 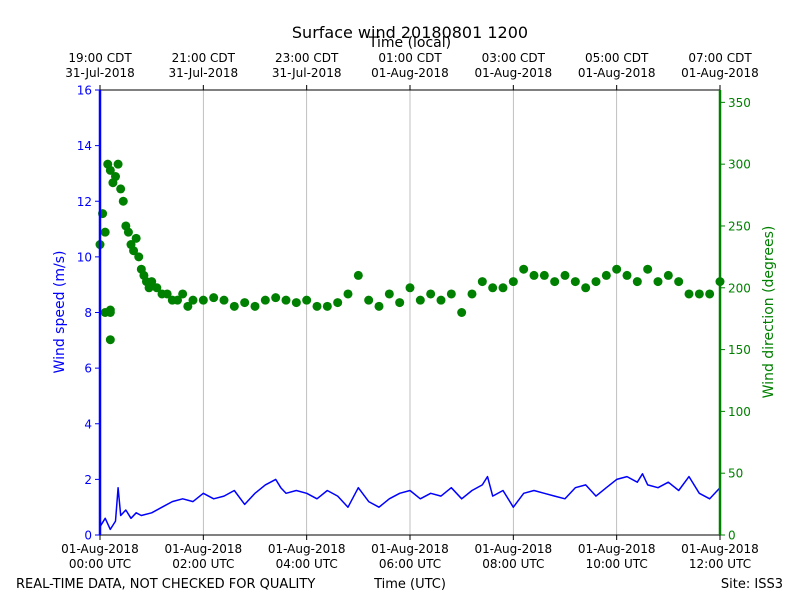 What do you see at coordinates (84, 202) in the screenshot?
I see `y-left-tick-label: 12` at bounding box center [84, 202].